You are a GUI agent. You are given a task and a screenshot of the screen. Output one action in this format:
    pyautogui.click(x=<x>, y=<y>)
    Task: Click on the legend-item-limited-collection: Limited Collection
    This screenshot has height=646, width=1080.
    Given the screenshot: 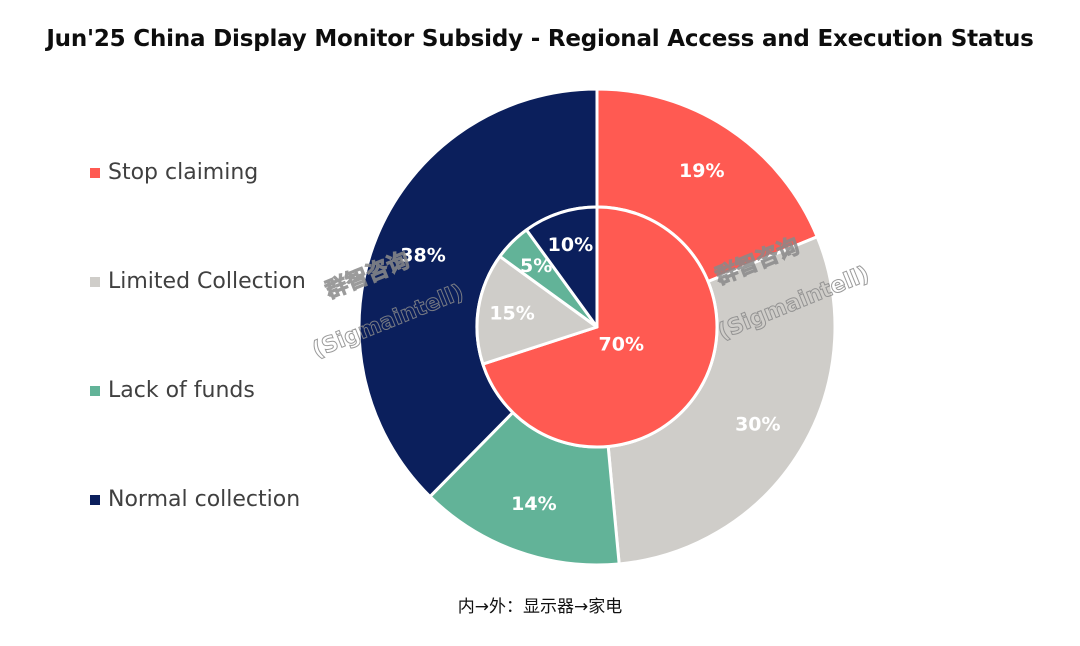 What is the action you would take?
    pyautogui.click(x=198, y=281)
    